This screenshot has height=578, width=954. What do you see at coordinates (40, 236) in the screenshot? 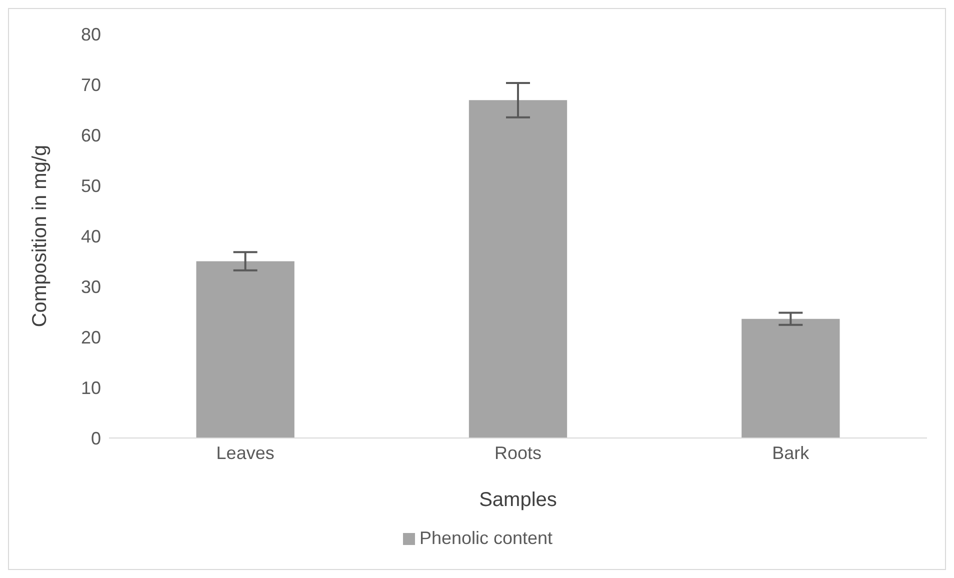
I see `y-axis-title: Composition in mg/g` at bounding box center [40, 236].